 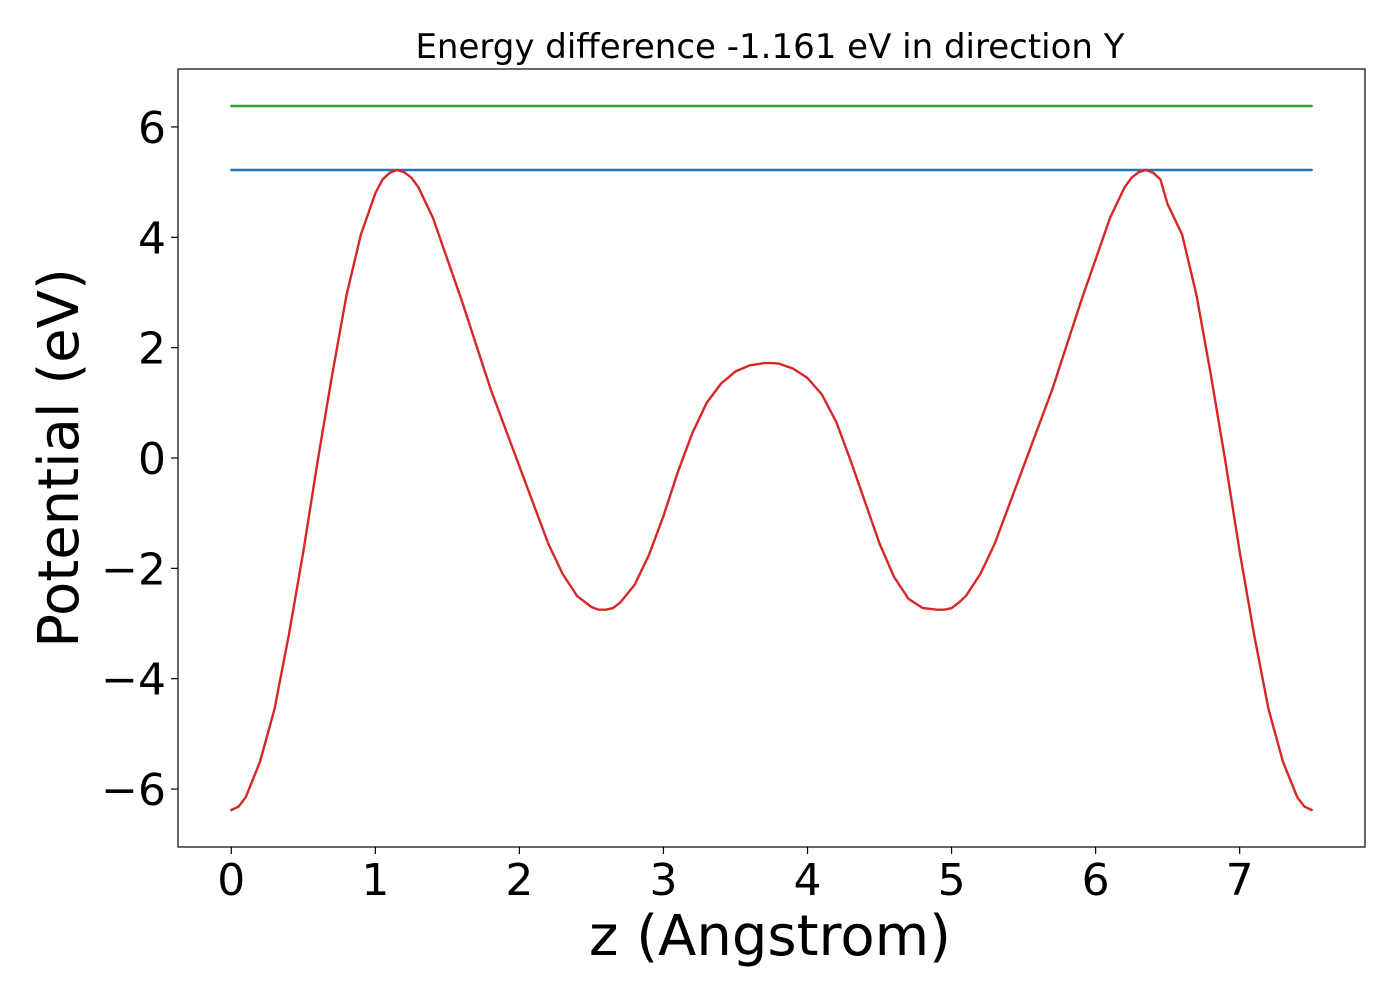 What do you see at coordinates (952, 880) in the screenshot?
I see `x-tick-label: 5` at bounding box center [952, 880].